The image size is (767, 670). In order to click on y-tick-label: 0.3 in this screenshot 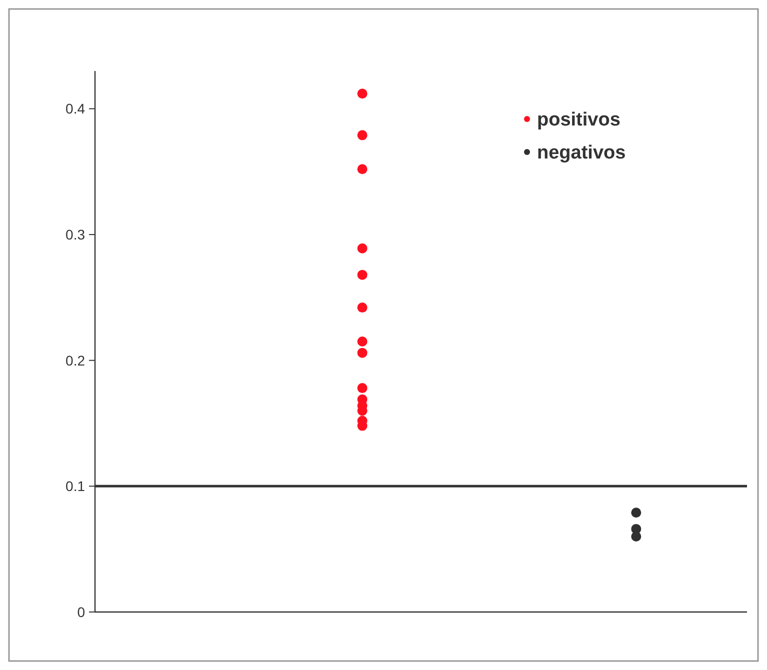, I will do `click(76, 234)`.